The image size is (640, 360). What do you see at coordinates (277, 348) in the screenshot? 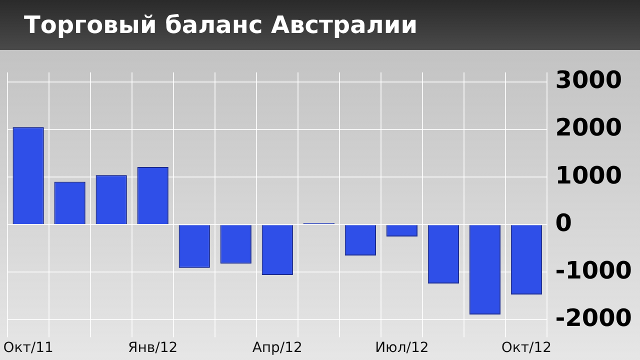
I see `x-tick-label: Апр/12` at bounding box center [277, 348].